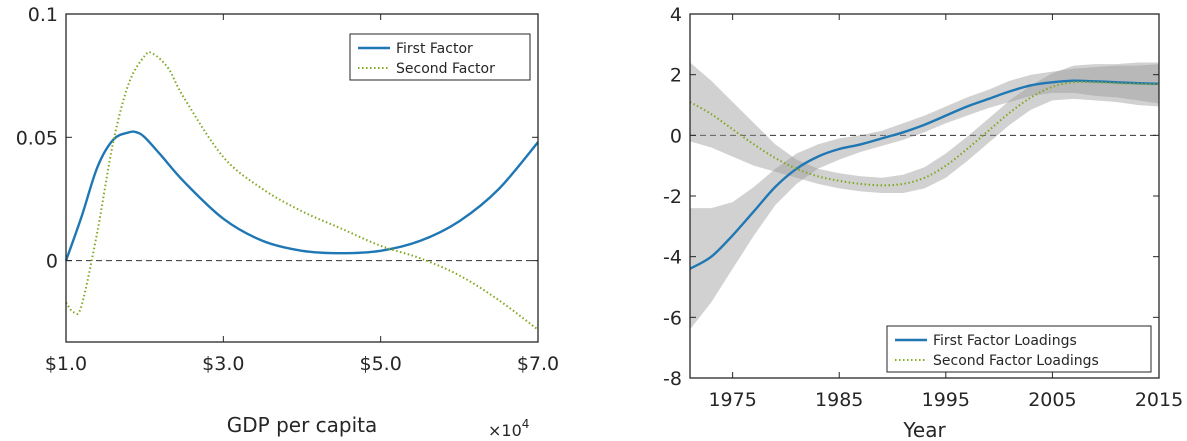  I want to click on right-y-tick-label: 4, so click(676, 15).